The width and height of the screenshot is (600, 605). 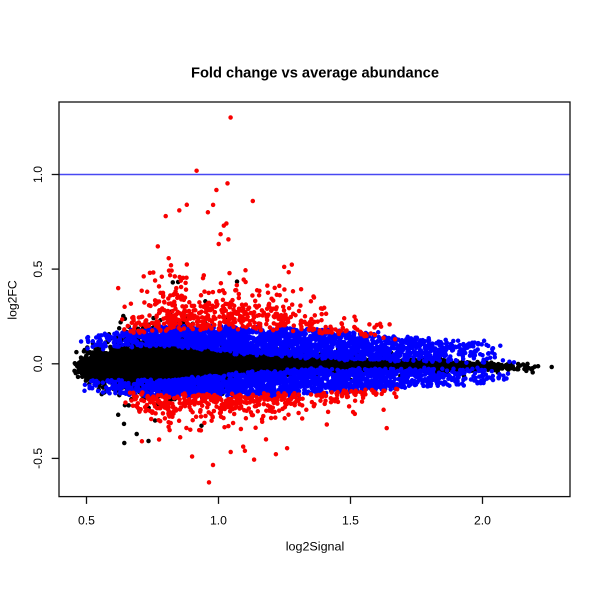 What do you see at coordinates (38, 458) in the screenshot?
I see `svg-text: -0.5` at bounding box center [38, 458].